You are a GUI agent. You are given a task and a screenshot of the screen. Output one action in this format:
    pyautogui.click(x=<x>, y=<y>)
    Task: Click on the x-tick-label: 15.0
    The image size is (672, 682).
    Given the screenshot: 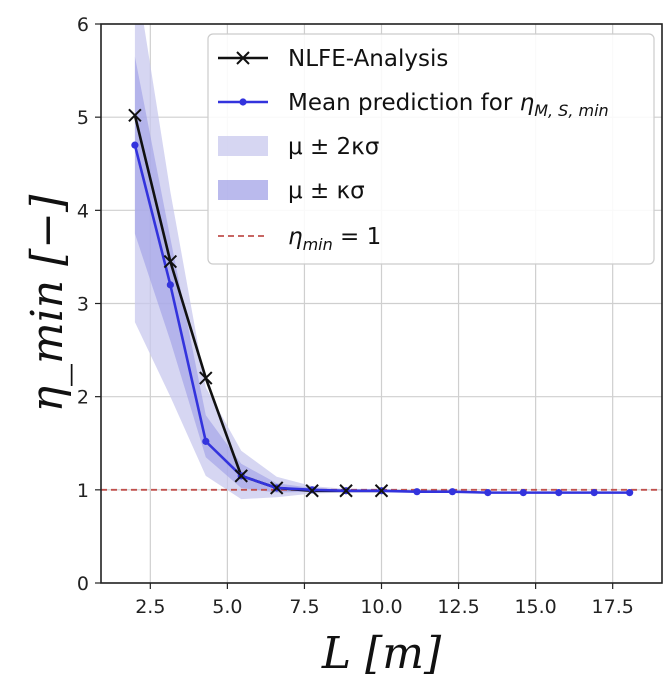 What is the action you would take?
    pyautogui.click(x=535, y=607)
    